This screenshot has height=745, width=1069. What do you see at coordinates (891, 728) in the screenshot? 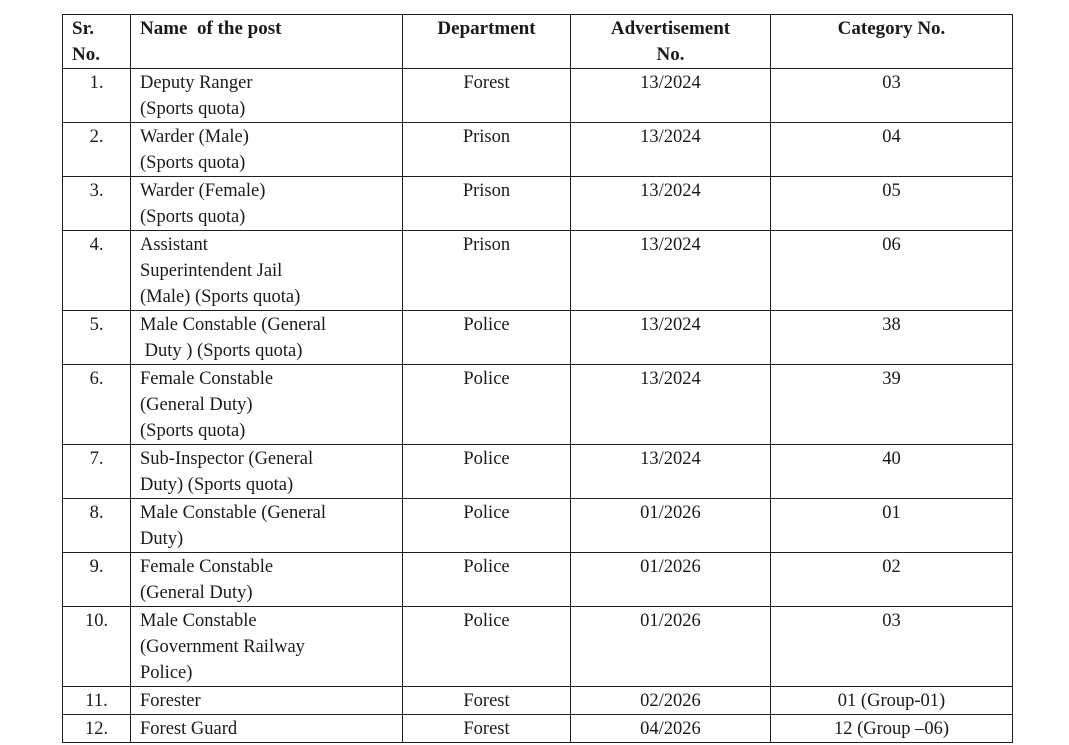
I see `cell-category-no: 12 (Group –06)` at bounding box center [891, 728].